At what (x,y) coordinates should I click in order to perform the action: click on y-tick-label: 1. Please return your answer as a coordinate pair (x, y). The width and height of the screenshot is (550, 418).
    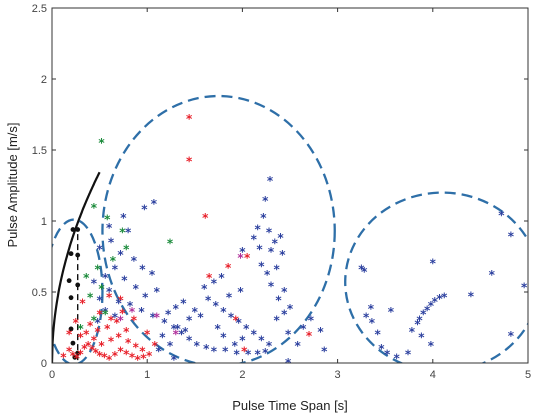
    Looking at the image, I should click on (44, 222).